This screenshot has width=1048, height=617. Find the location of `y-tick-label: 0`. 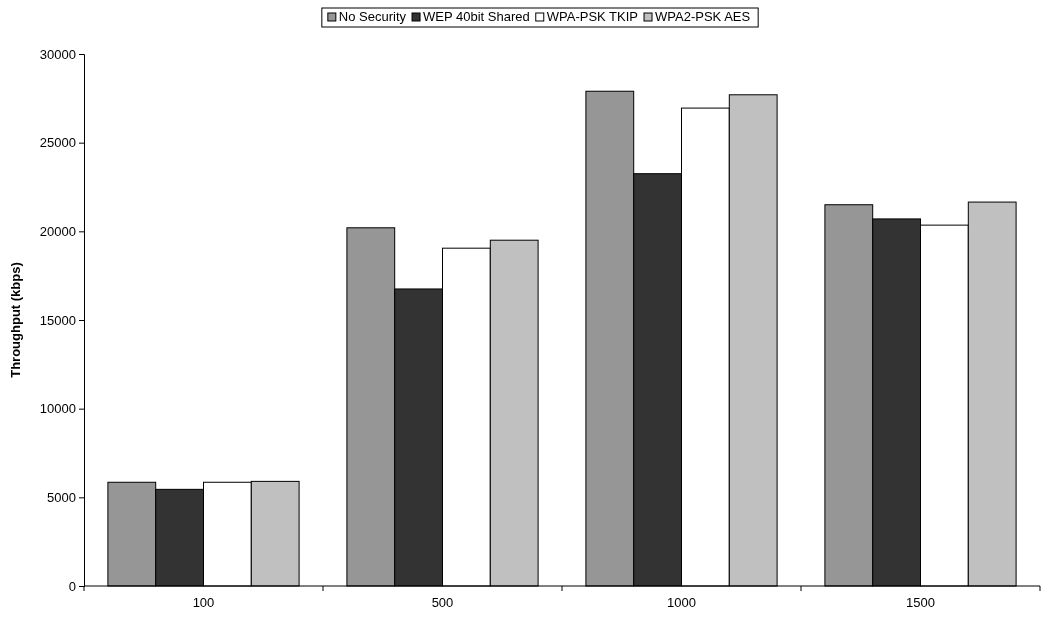

y-tick-label: 0 is located at coordinates (72, 586).